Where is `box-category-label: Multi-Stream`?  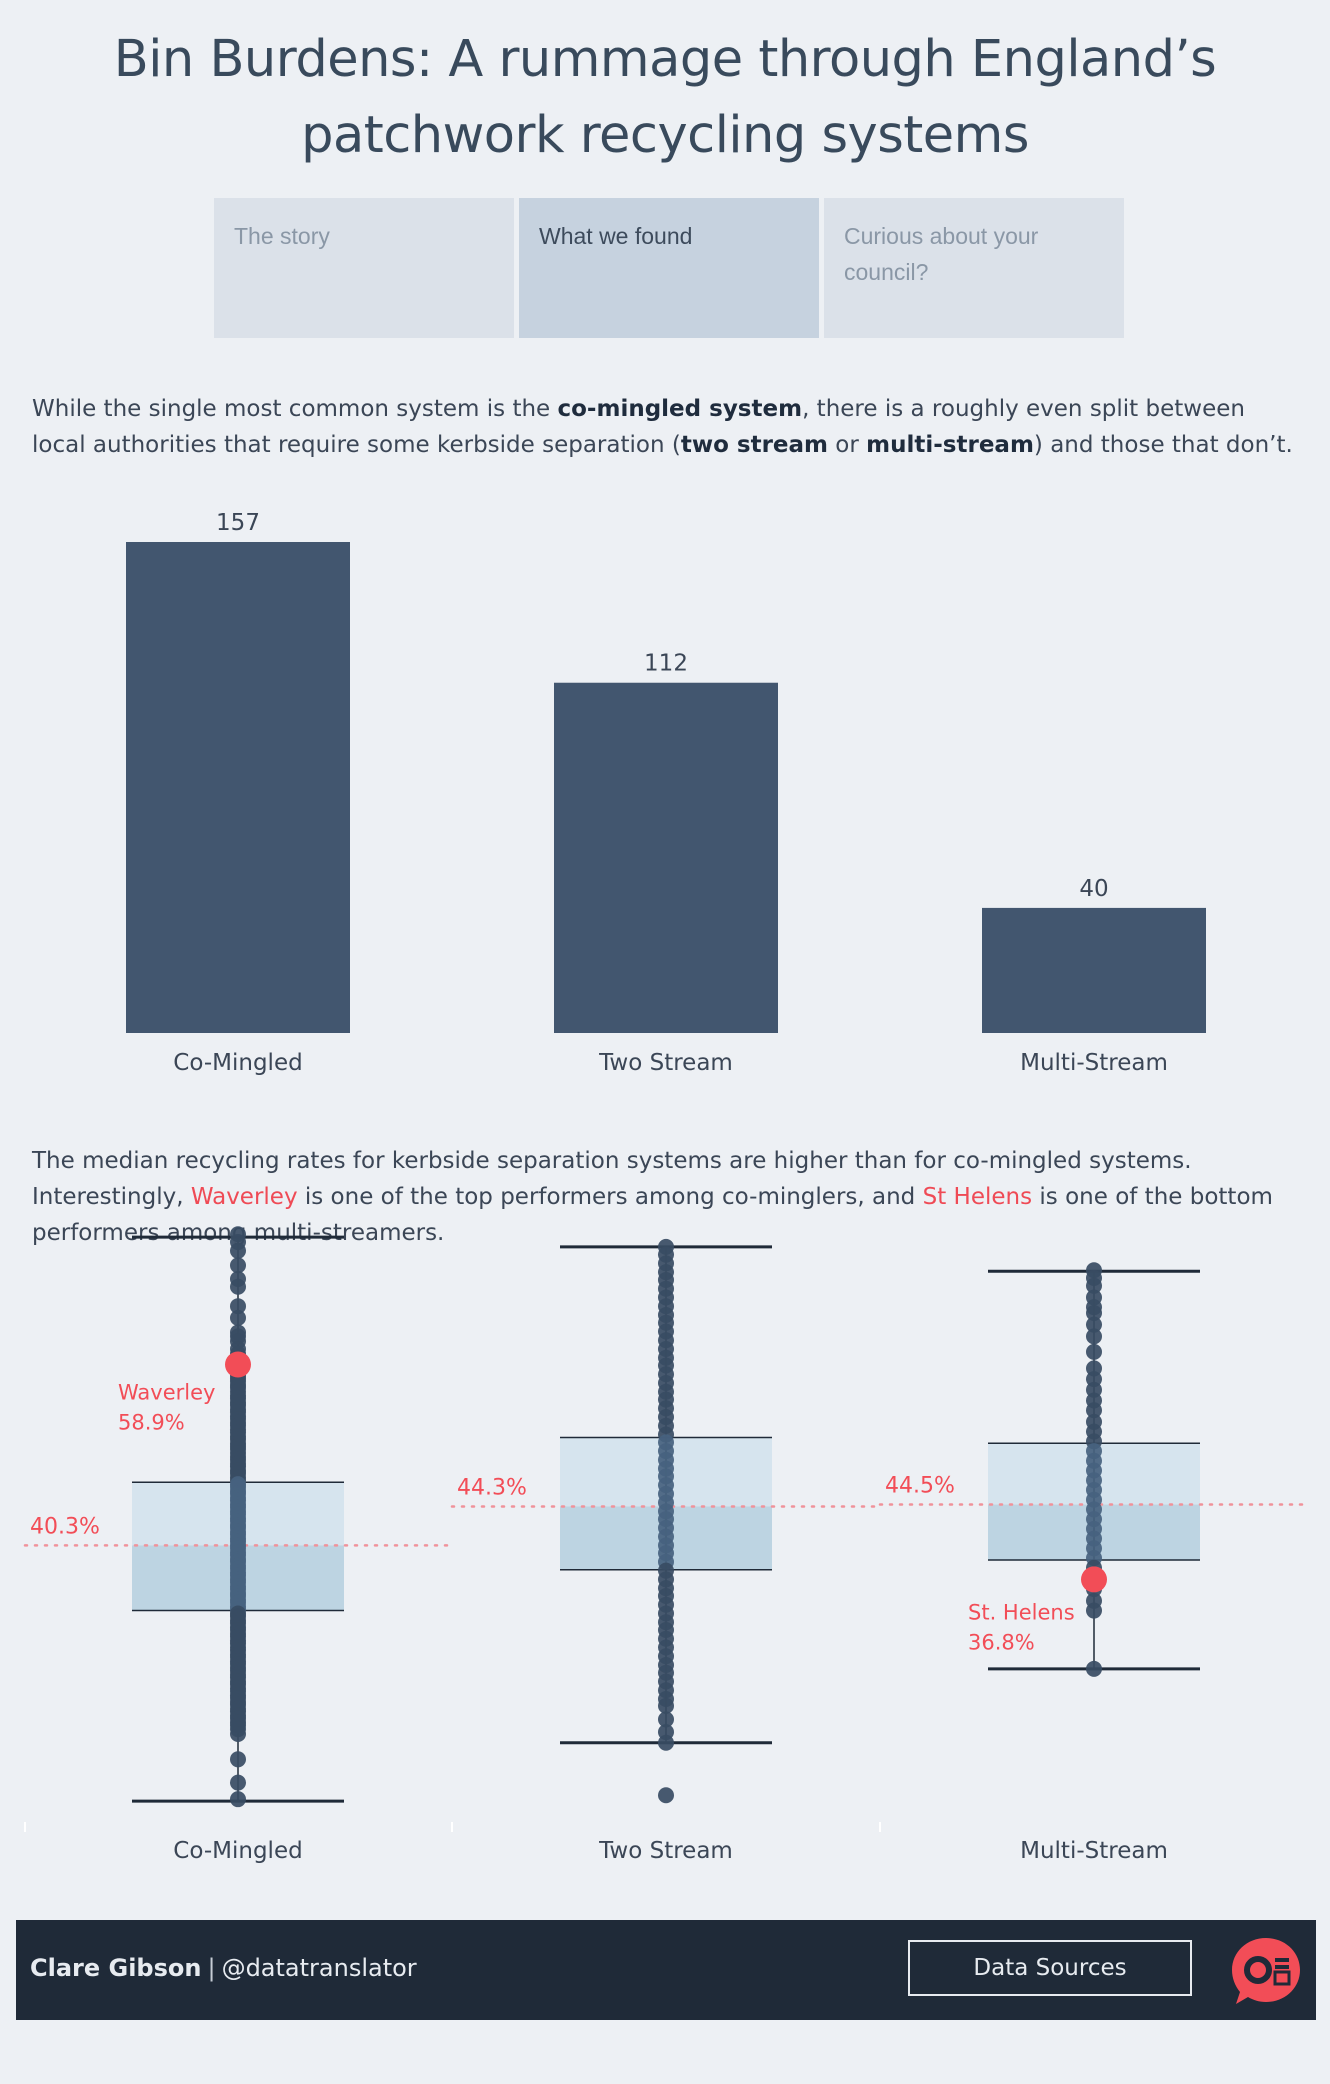 box-category-label: Multi-Stream is located at coordinates (1094, 1851).